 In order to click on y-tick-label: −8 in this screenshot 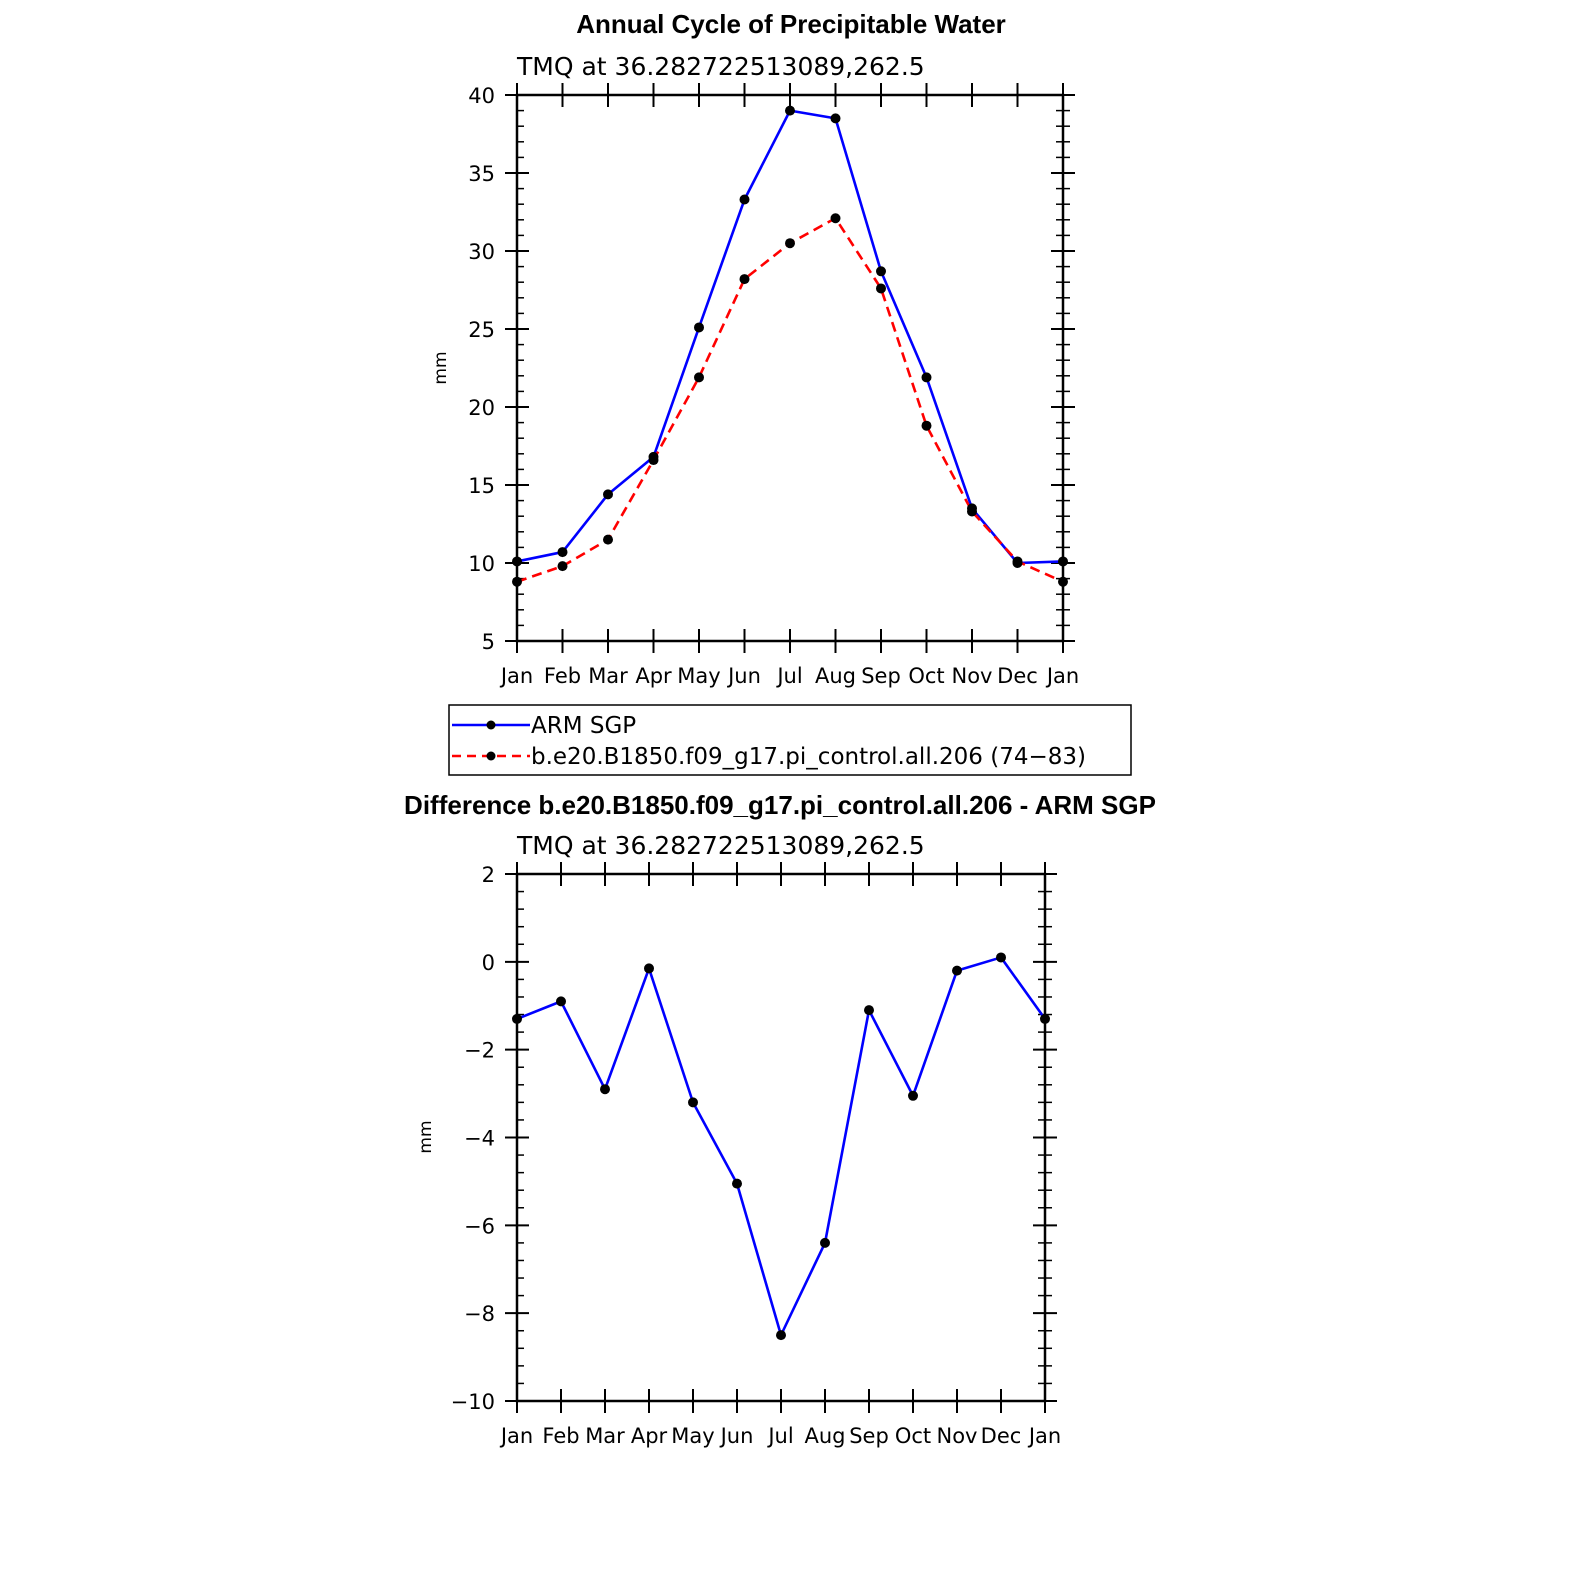, I will do `click(479, 1314)`.